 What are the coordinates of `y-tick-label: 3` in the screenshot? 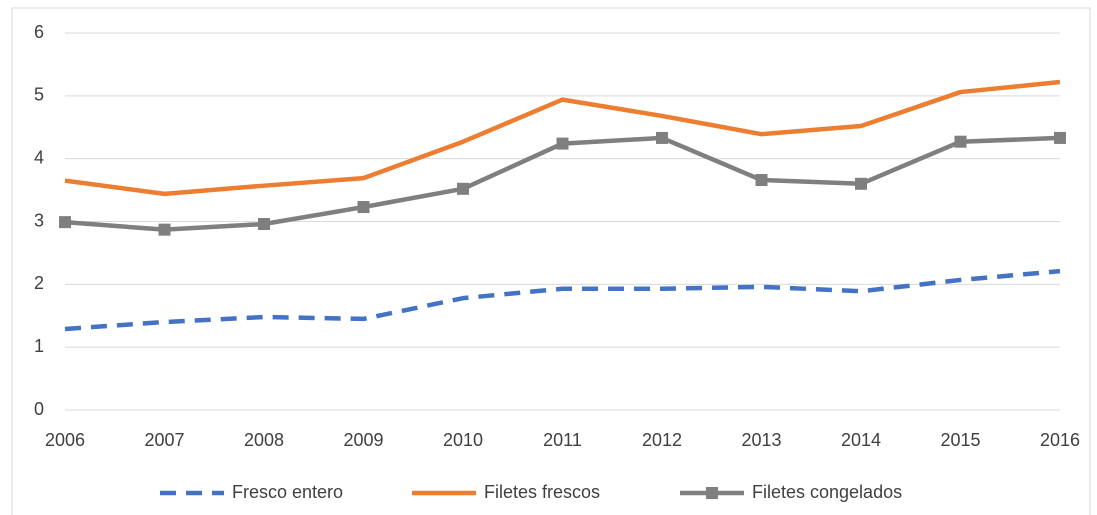 It's located at (39, 220).